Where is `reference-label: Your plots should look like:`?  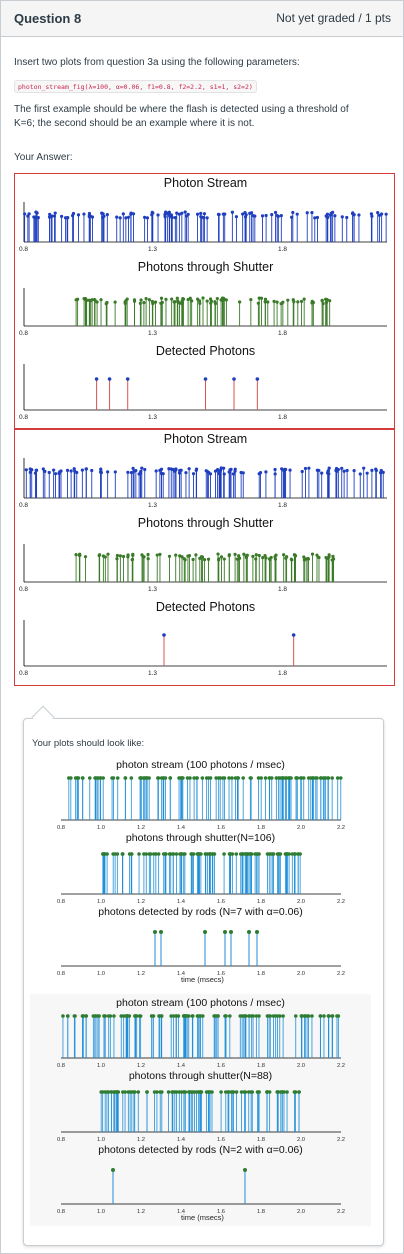
reference-label: Your plots should look like: is located at coordinates (88, 743).